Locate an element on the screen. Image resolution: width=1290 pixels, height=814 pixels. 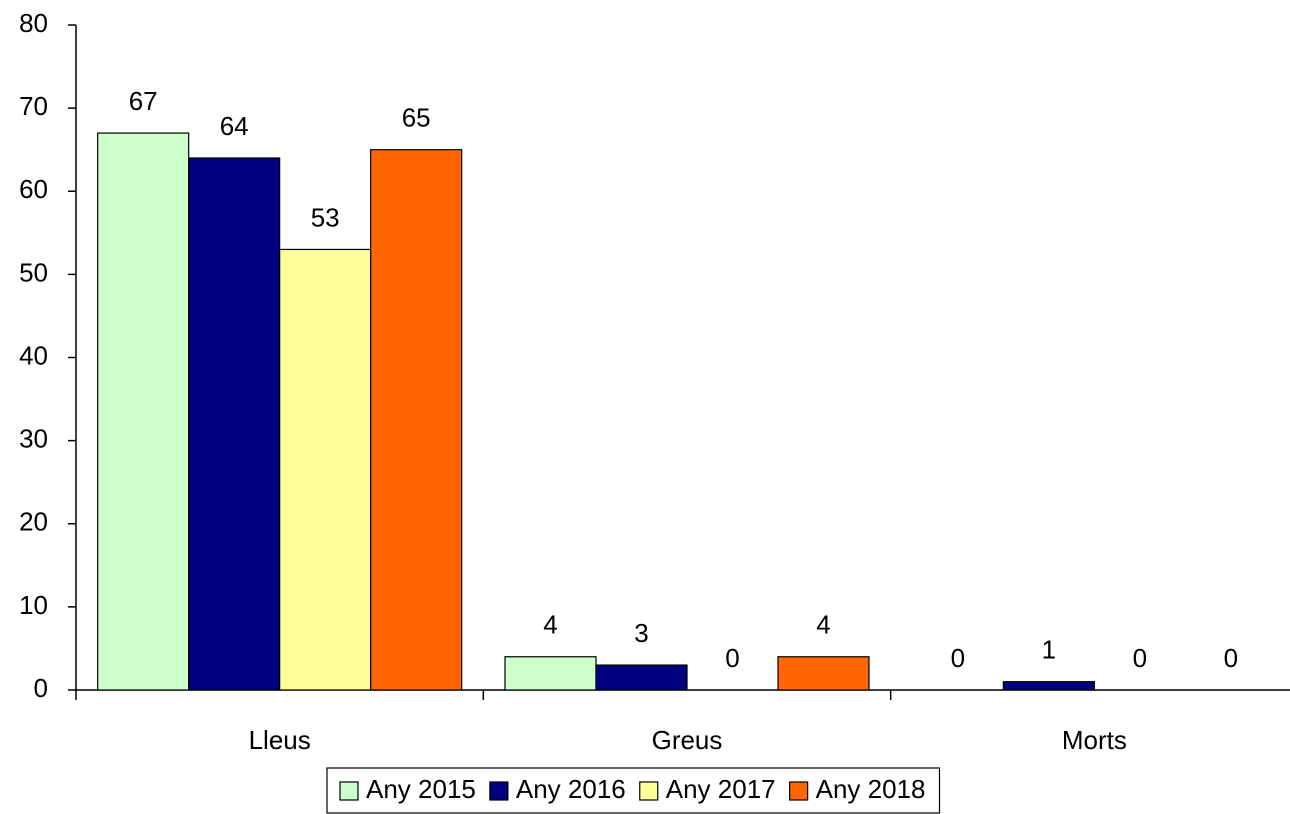
legend-label: Any 2017 is located at coordinates (721, 789).